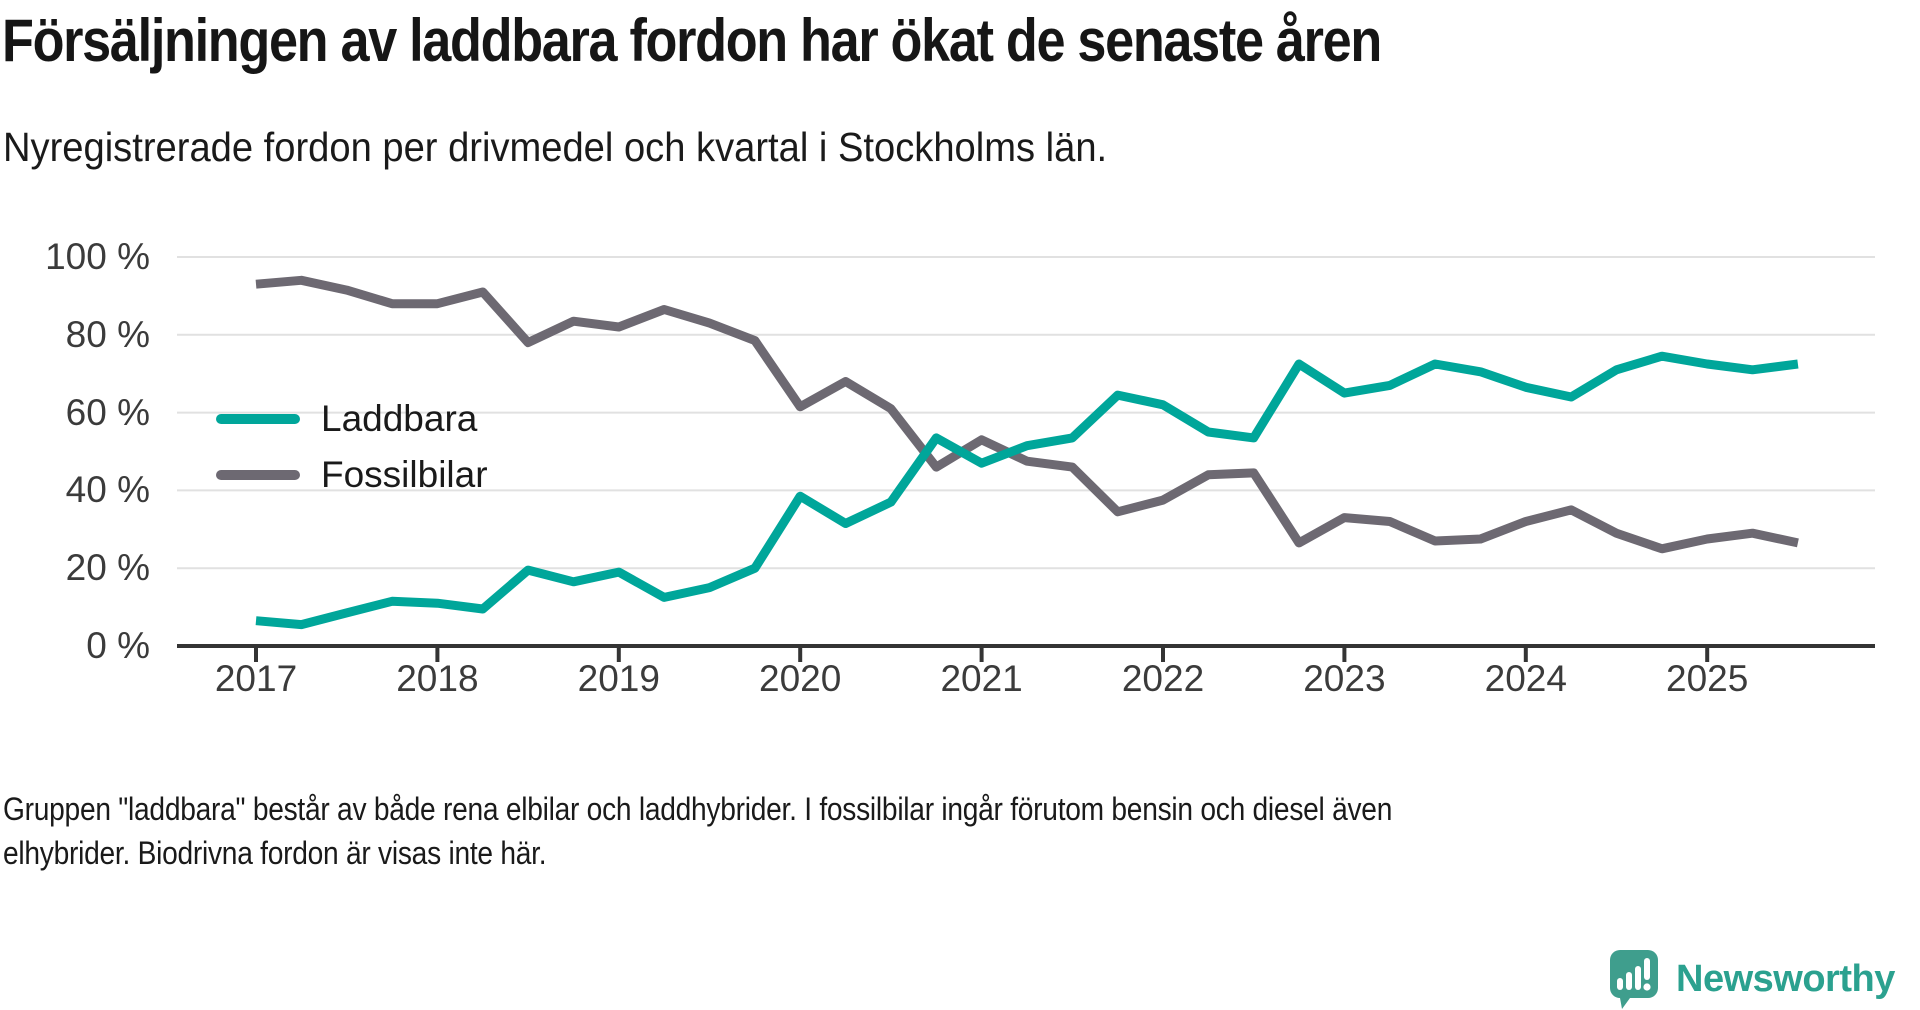 This screenshot has height=1010, width=1920. I want to click on newsworthy-logo: Newsworthy, so click(1751, 979).